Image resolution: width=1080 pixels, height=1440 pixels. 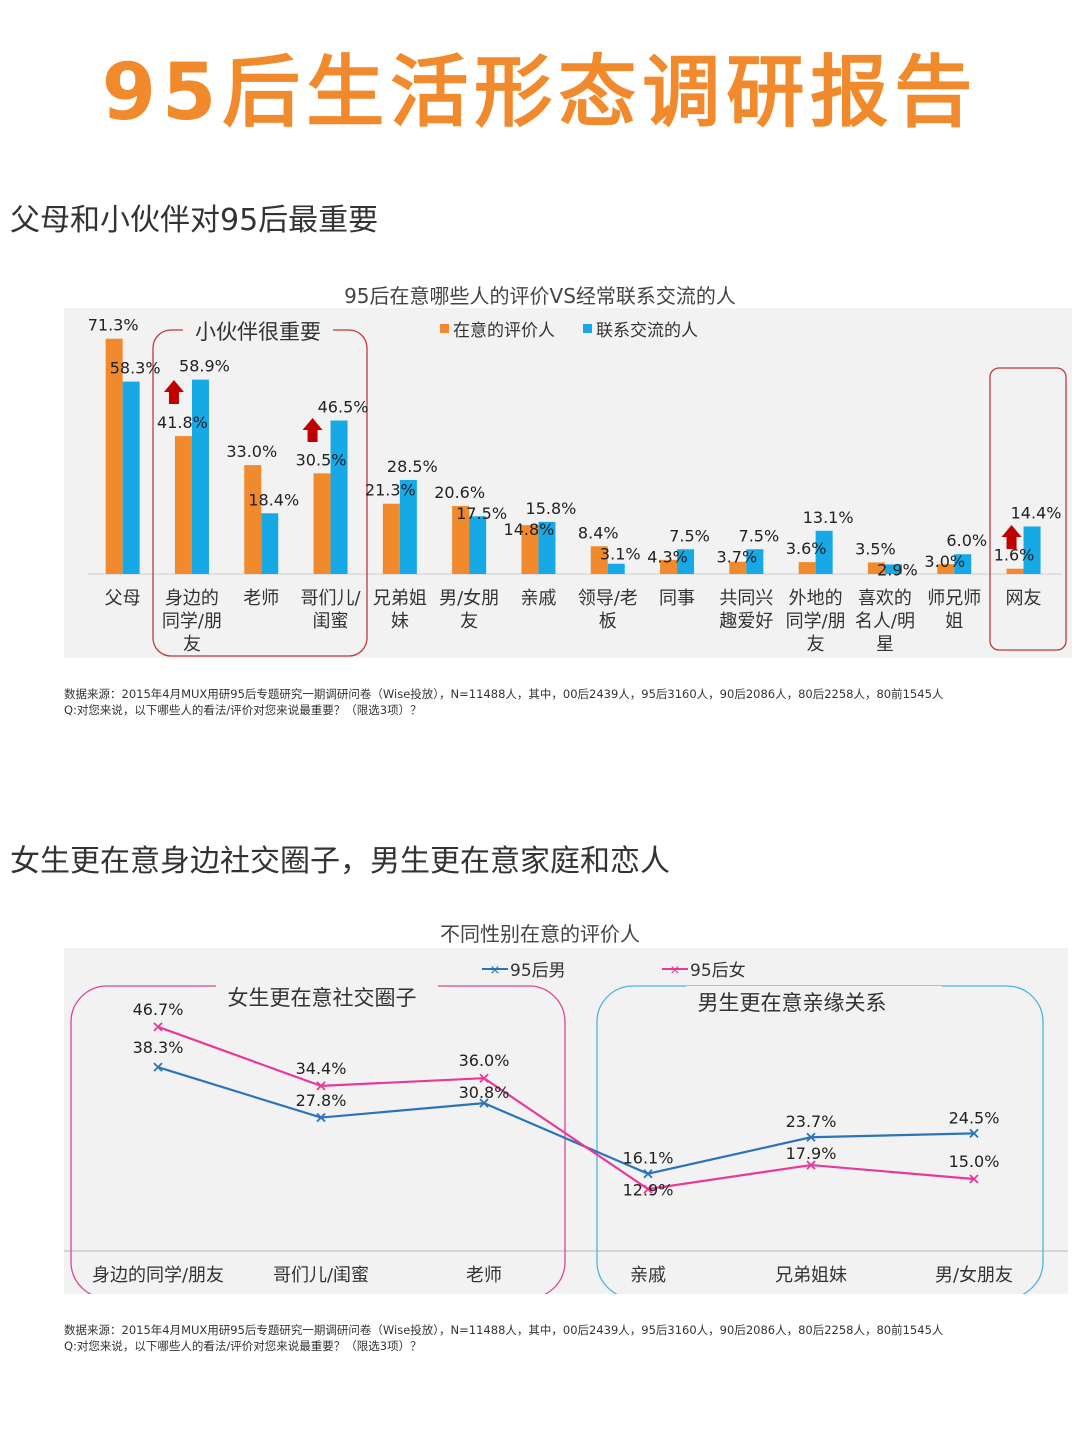 What do you see at coordinates (194, 220) in the screenshot?
I see `section1-heading: 父母和小伙伴对95后最重要` at bounding box center [194, 220].